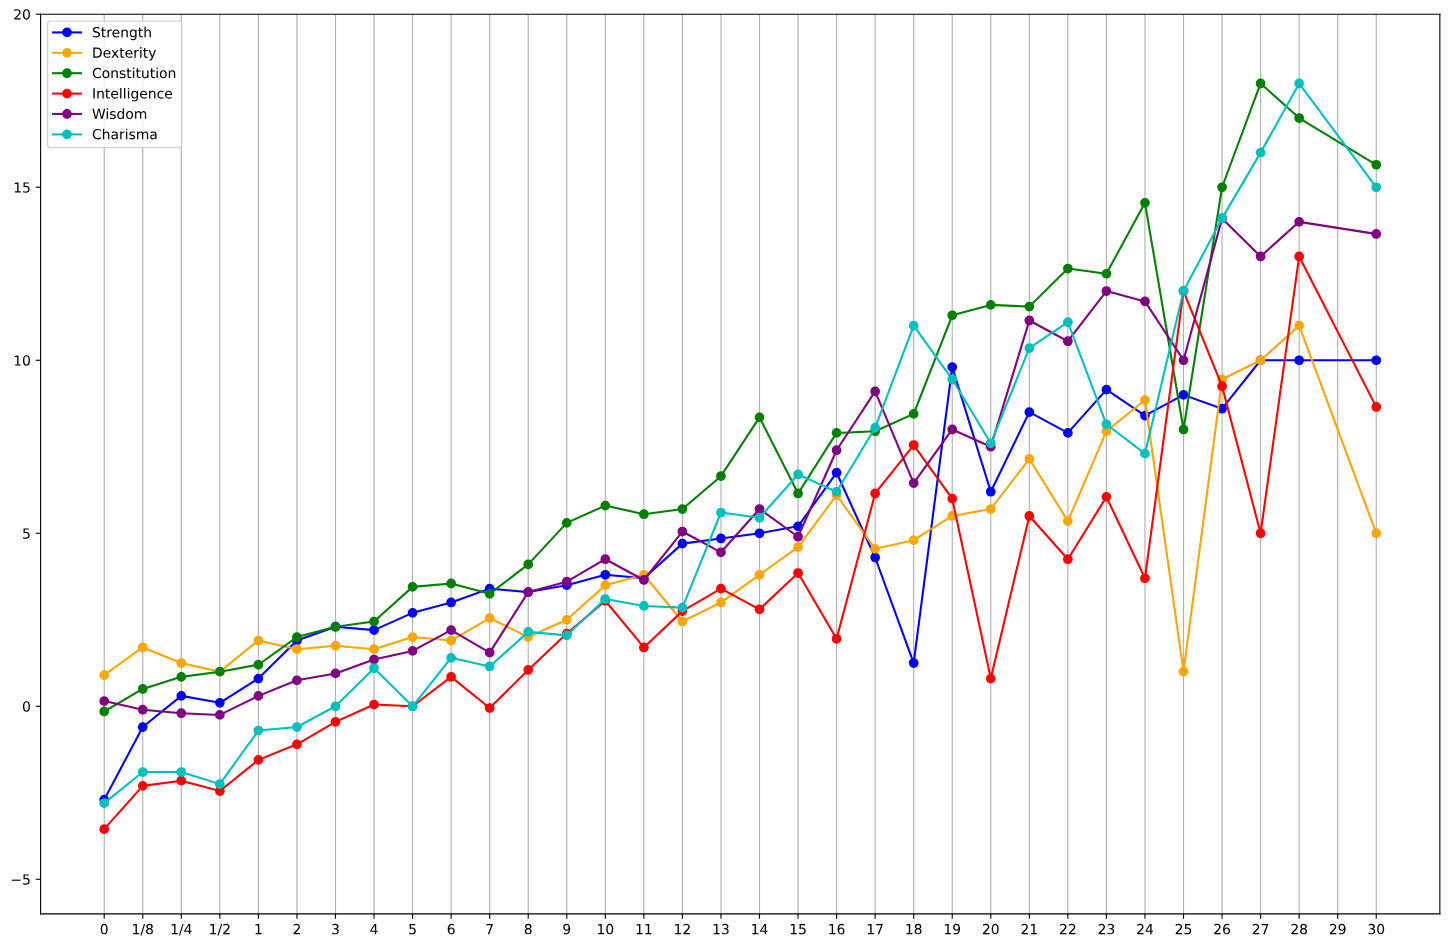 Image resolution: width=1450 pixels, height=949 pixels. What do you see at coordinates (1299, 929) in the screenshot?
I see `x-tick-label: 28` at bounding box center [1299, 929].